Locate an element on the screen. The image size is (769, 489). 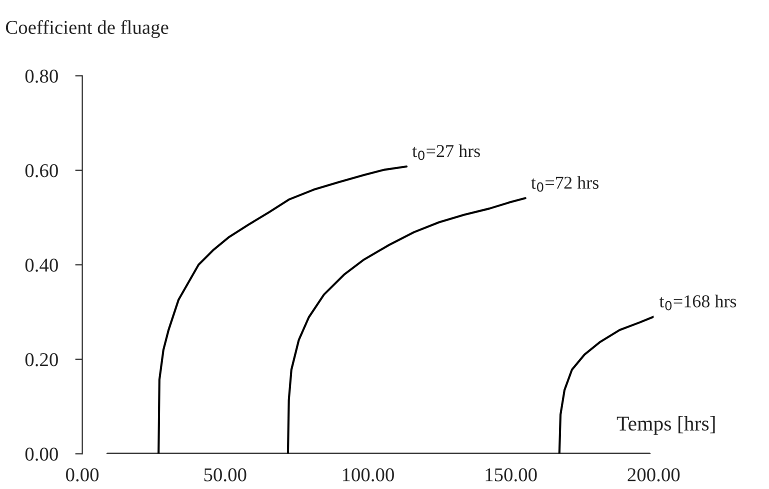
y-tick-label: 0.80 is located at coordinates (41, 76).